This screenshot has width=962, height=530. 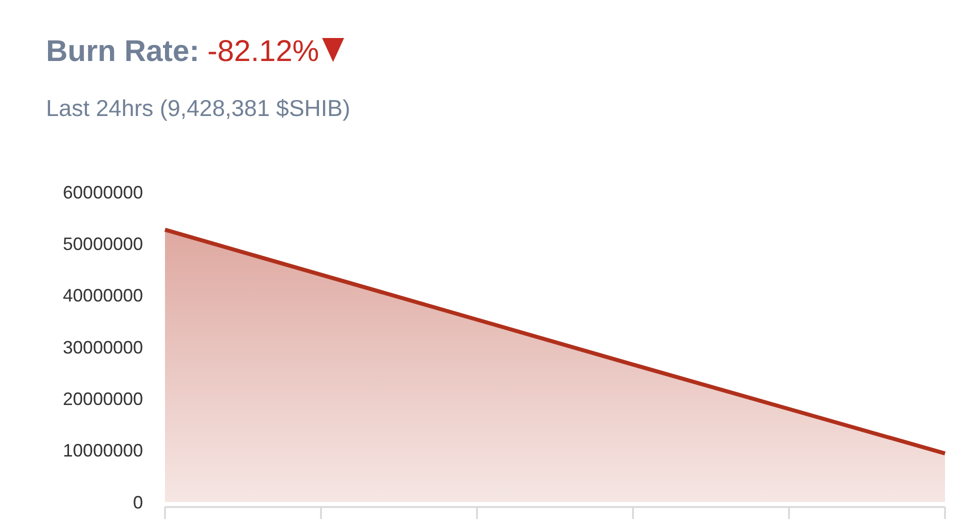 What do you see at coordinates (102, 398) in the screenshot?
I see `y-tick-label: 20000000` at bounding box center [102, 398].